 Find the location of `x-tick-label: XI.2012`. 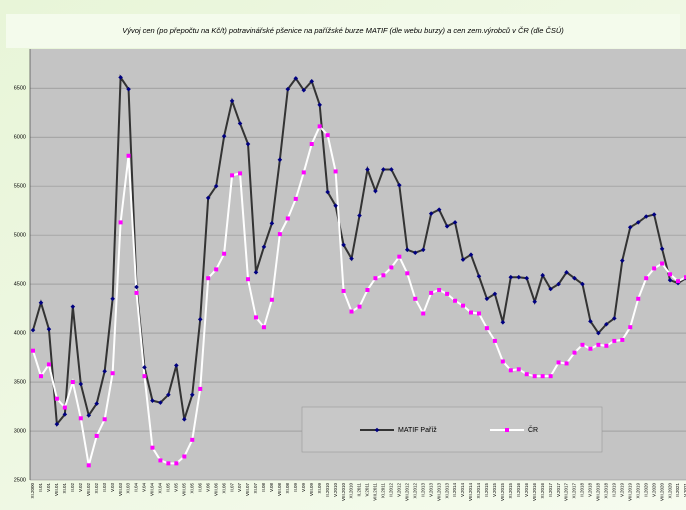

x-tick-label: XI.2012 is located at coordinates (414, 491).